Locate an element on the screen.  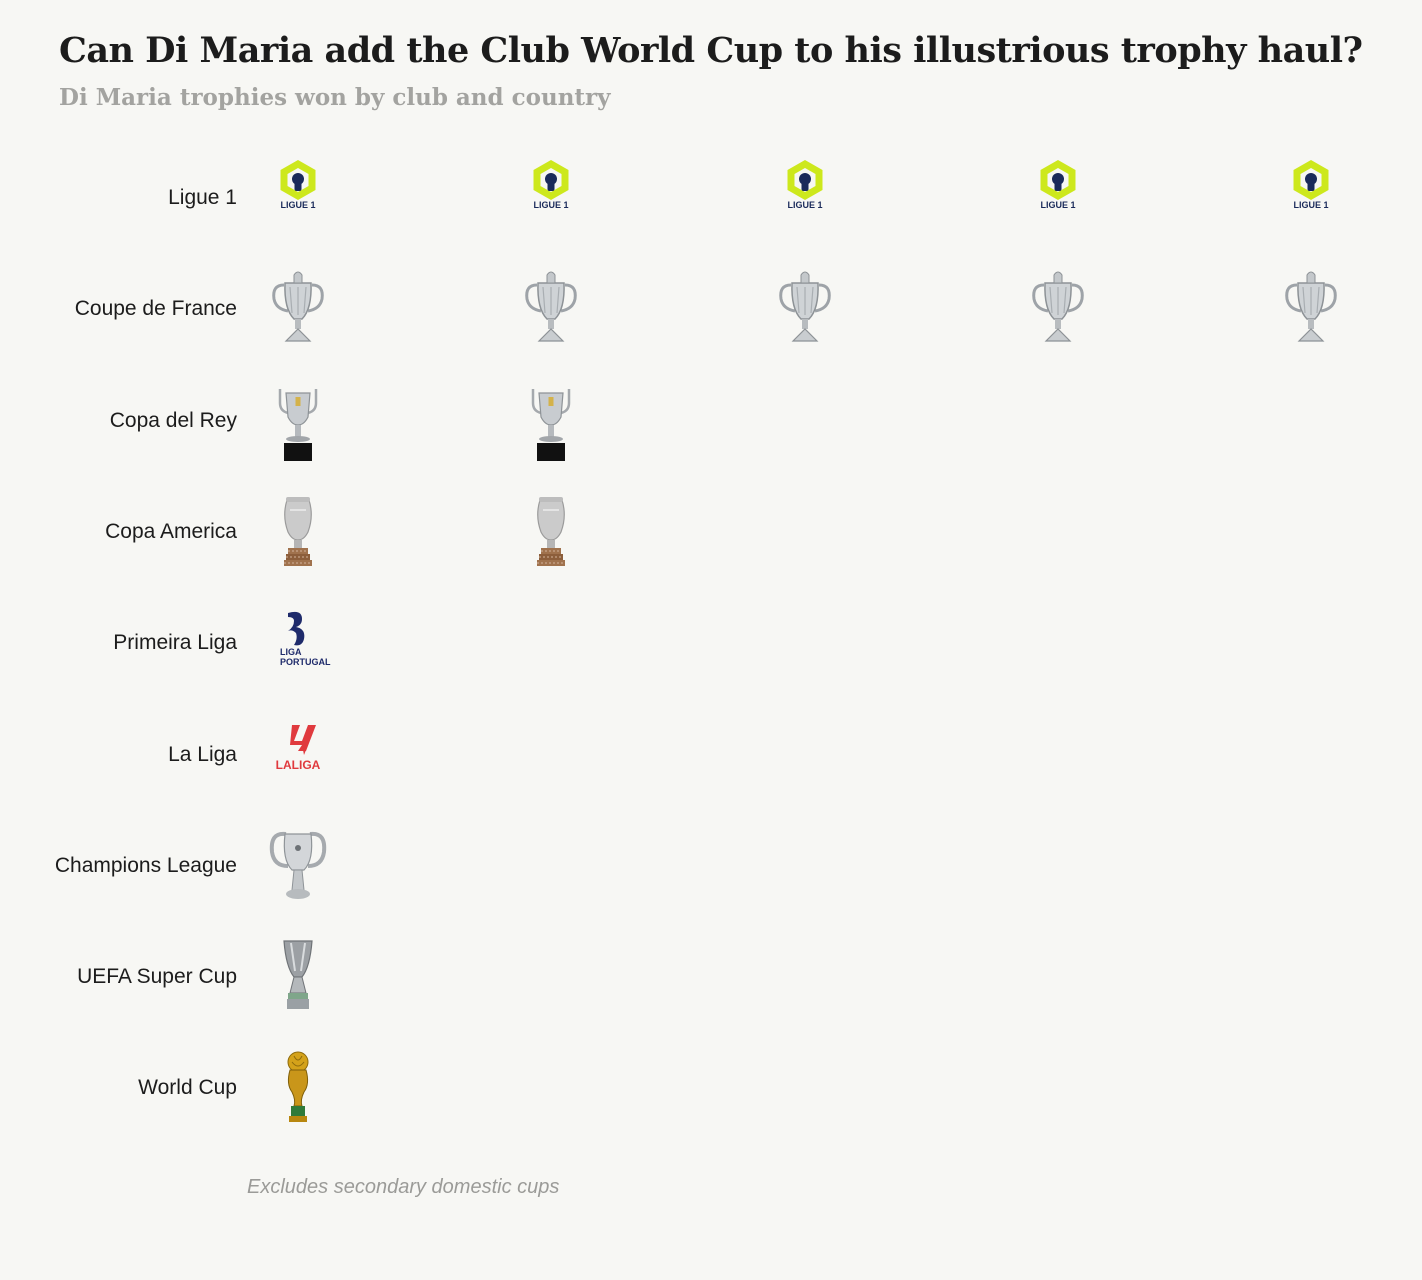
world-cup-trophy-icon is located at coordinates (298, 1088).